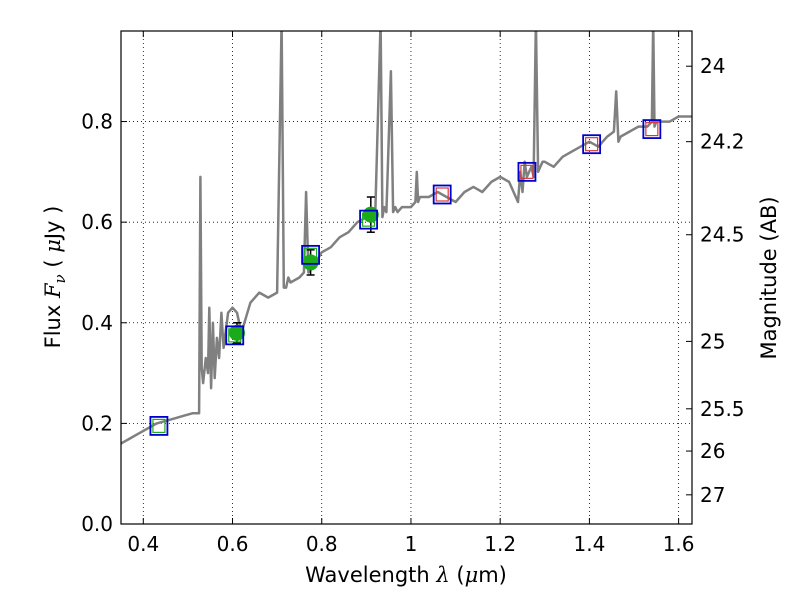 The width and height of the screenshot is (800, 600). What do you see at coordinates (322, 544) in the screenshot?
I see `x-tick-label: 0.8` at bounding box center [322, 544].